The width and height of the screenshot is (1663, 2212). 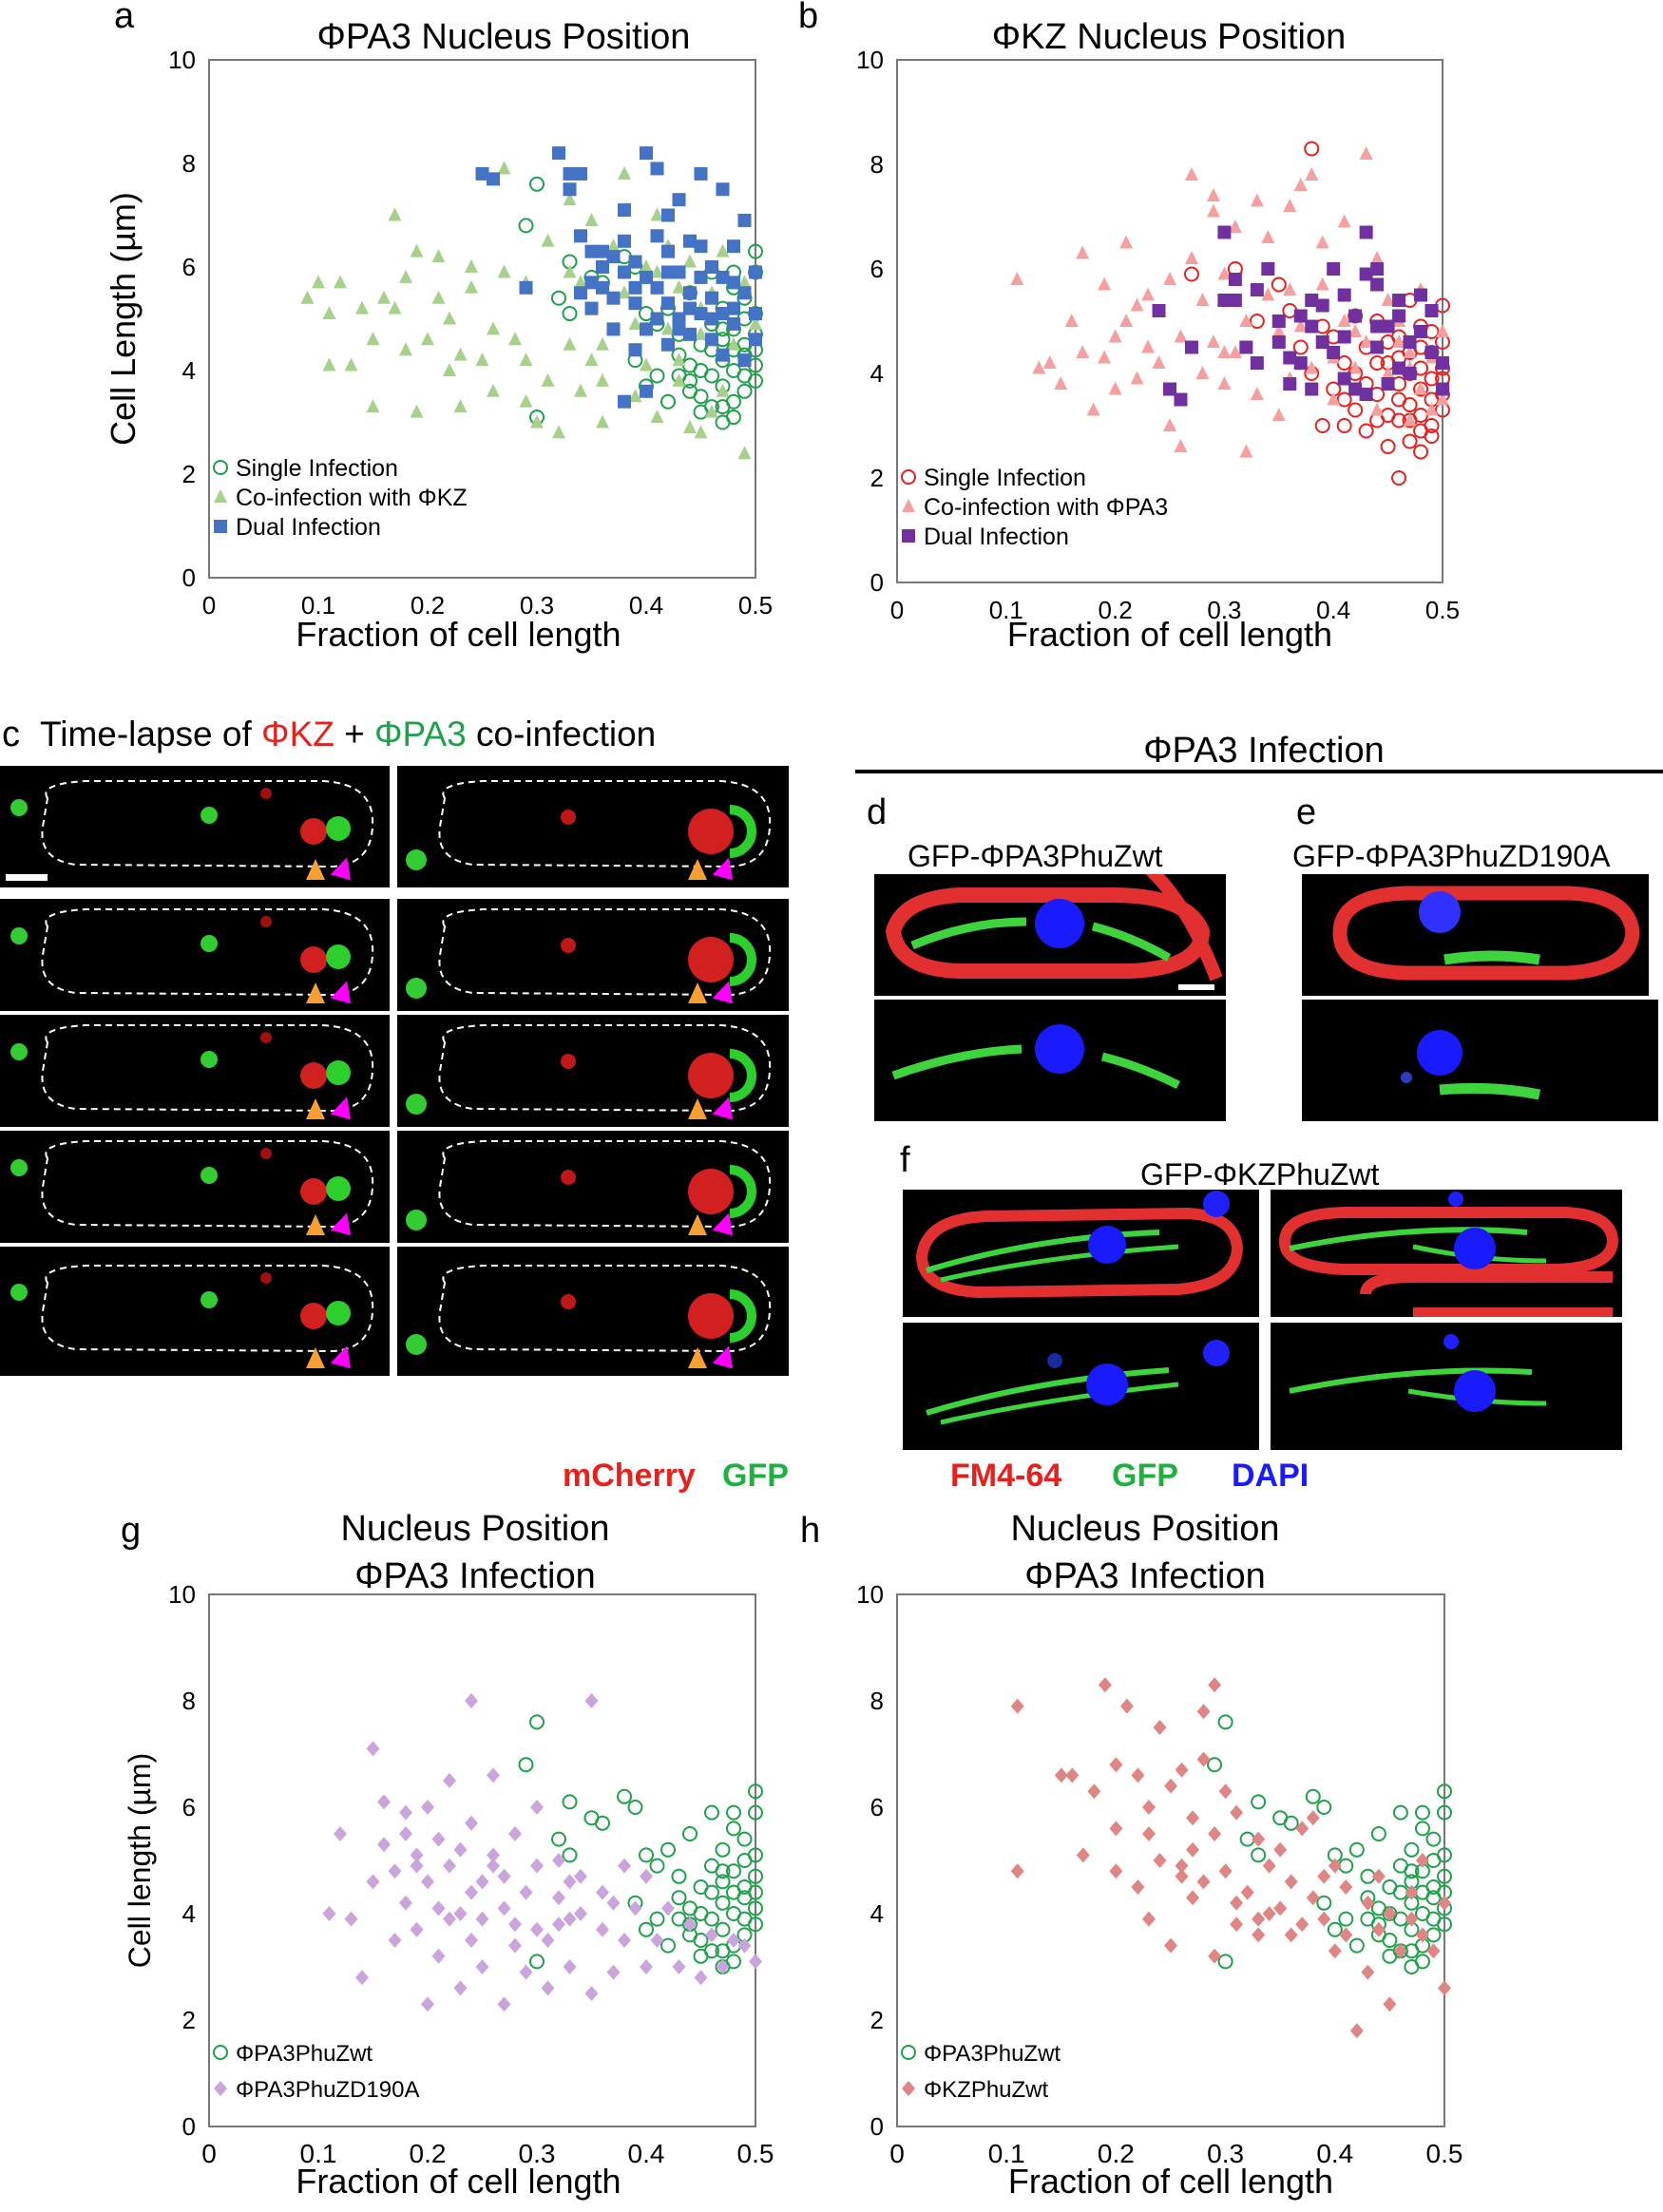 I want to click on chart-a-xtick: 0.4, so click(x=646, y=606).